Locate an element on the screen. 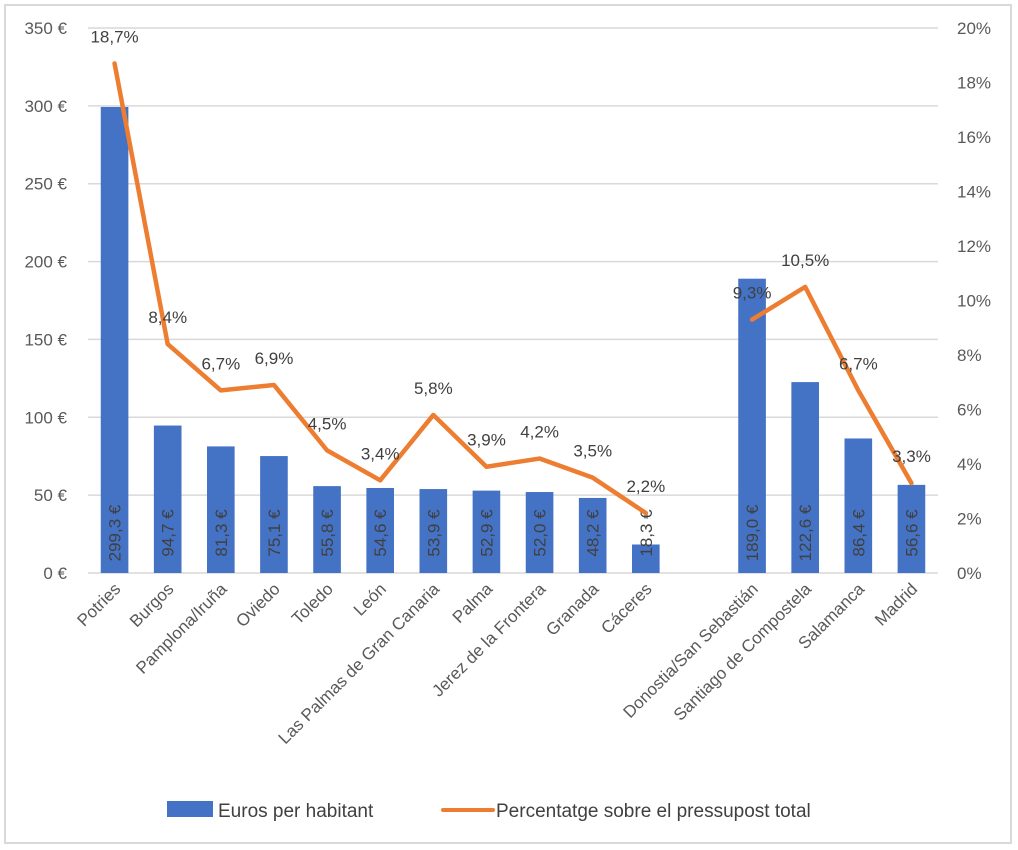 Image resolution: width=1018 pixels, height=850 pixels. bar-data-label: 56,6 € is located at coordinates (911, 533).